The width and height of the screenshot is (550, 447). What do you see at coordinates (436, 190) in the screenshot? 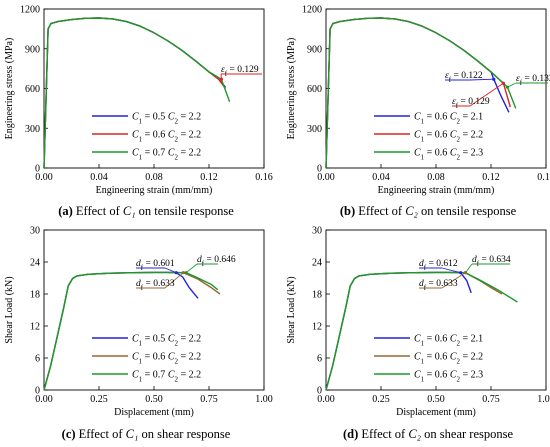
I see `x-axis-title: Engineering strain (mm/mm)` at bounding box center [436, 190].